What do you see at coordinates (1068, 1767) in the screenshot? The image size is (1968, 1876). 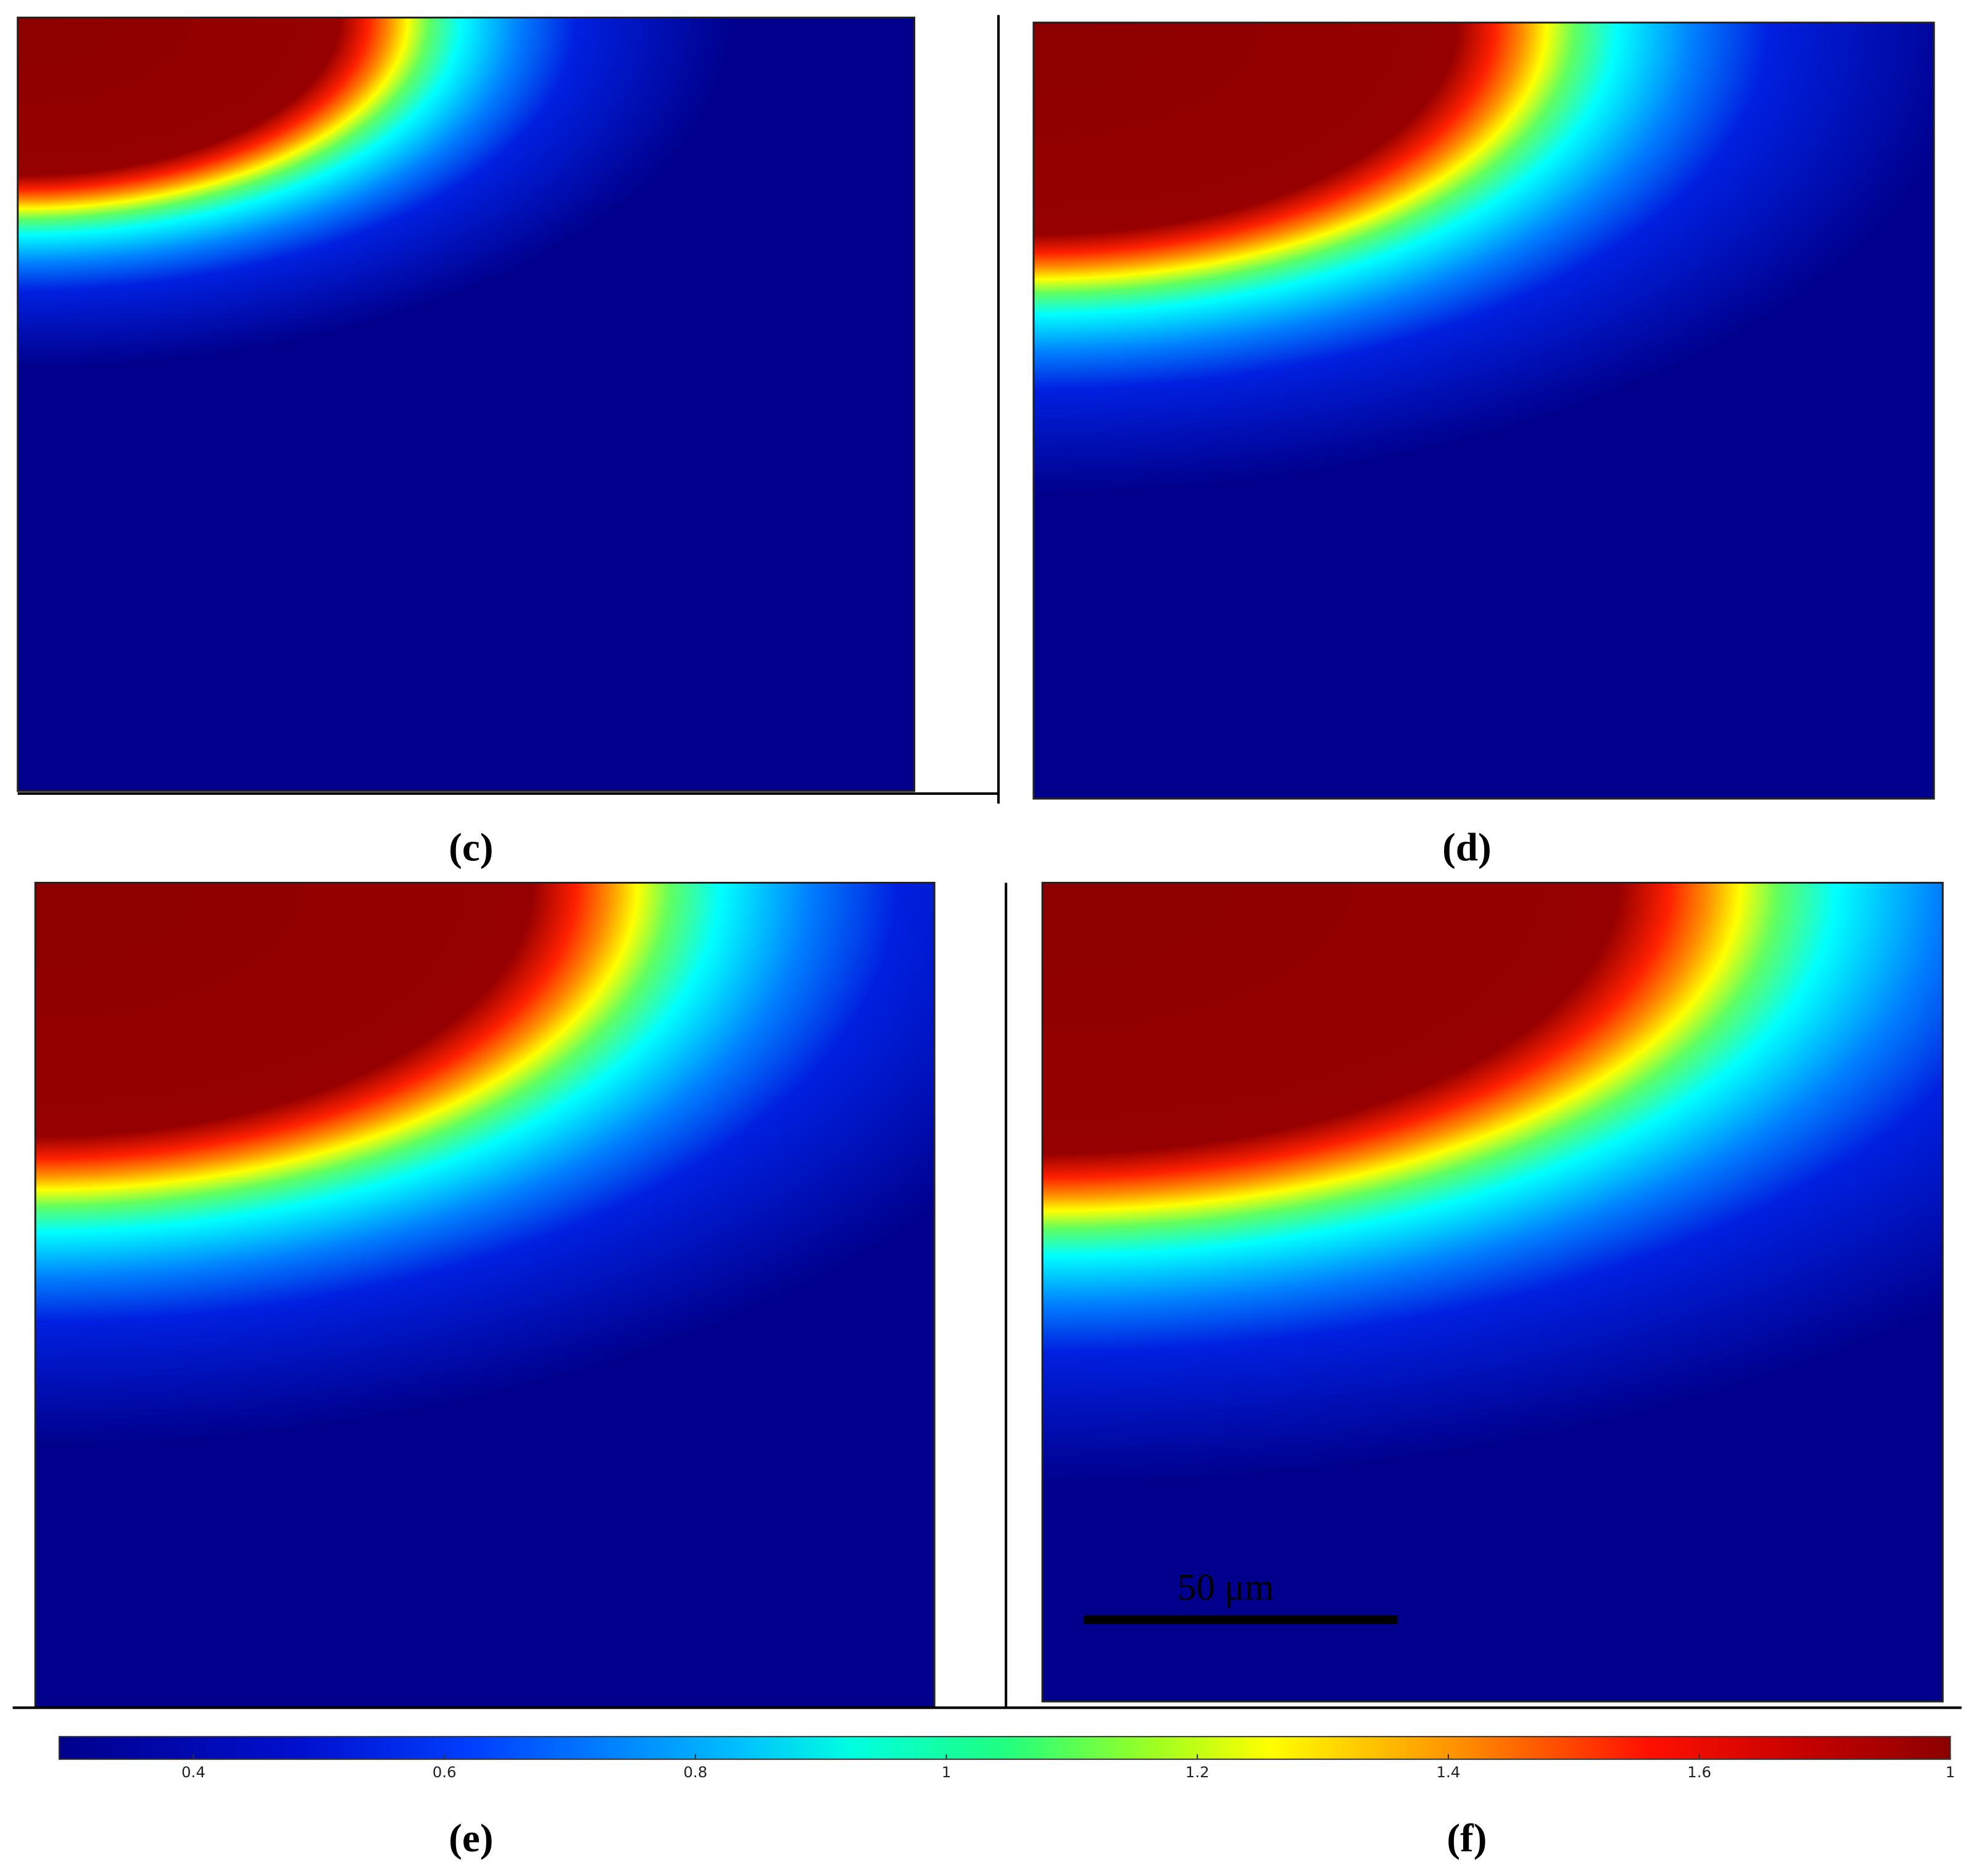 I see `colorbar-ticks: 0.4 0.6 0.8 1 1.2 1.4 1.6 1` at bounding box center [1068, 1767].